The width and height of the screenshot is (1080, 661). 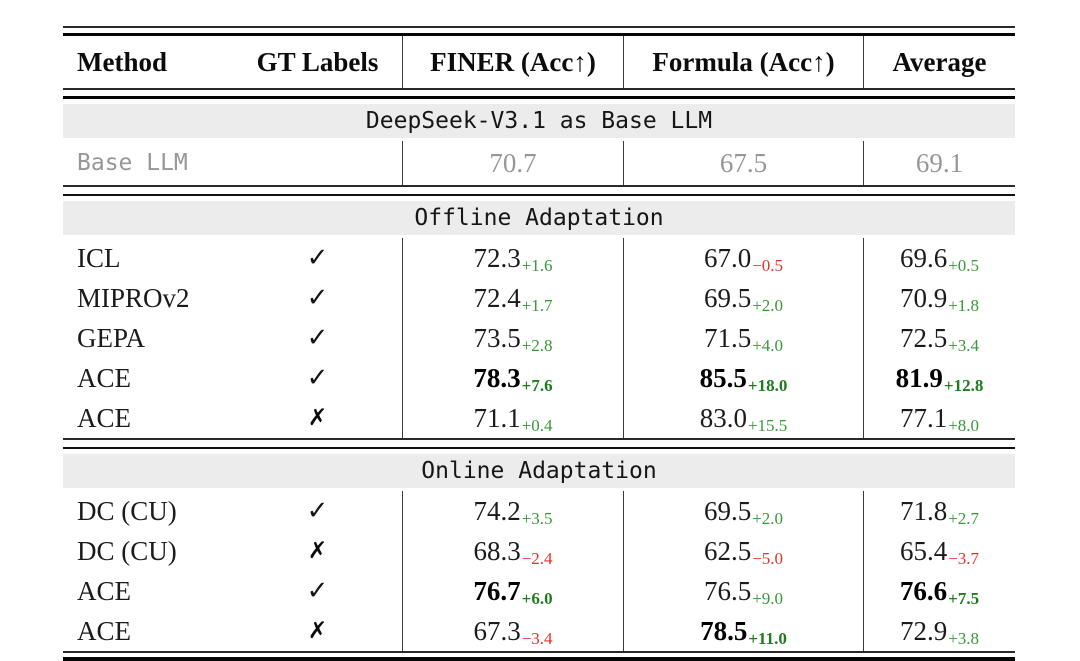 I want to click on value: 72.5, so click(x=923, y=337).